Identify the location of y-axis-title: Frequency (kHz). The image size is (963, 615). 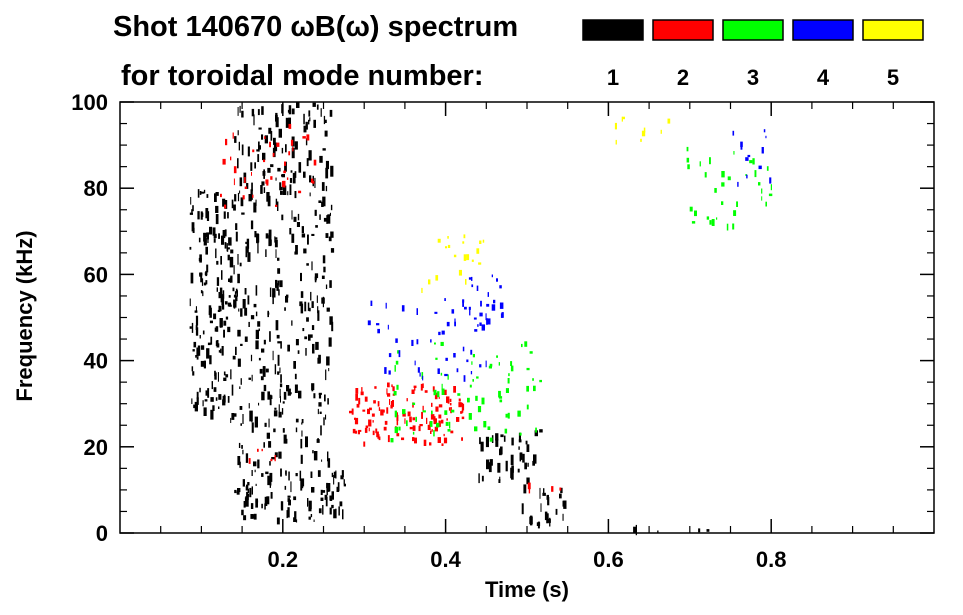
(24, 315).